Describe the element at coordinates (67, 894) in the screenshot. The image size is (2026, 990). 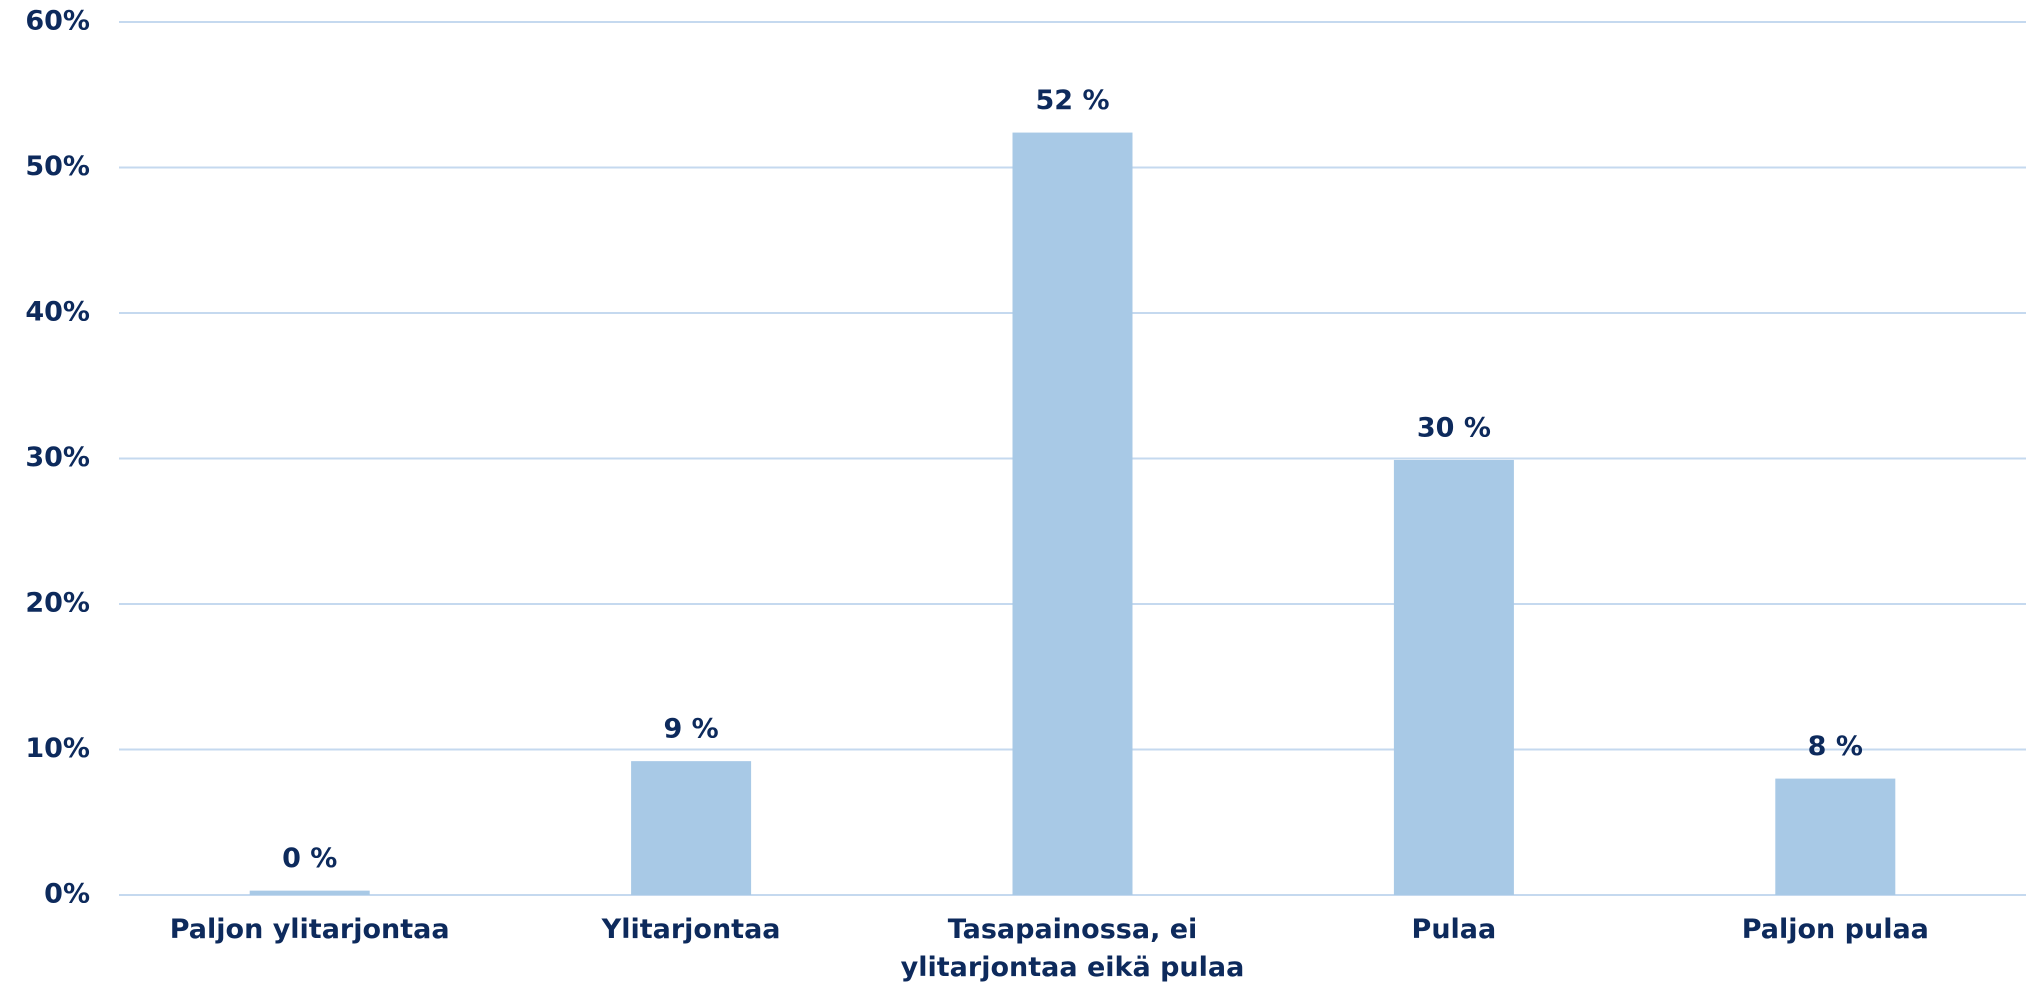
I see `y-tick-label: 0%` at that location.